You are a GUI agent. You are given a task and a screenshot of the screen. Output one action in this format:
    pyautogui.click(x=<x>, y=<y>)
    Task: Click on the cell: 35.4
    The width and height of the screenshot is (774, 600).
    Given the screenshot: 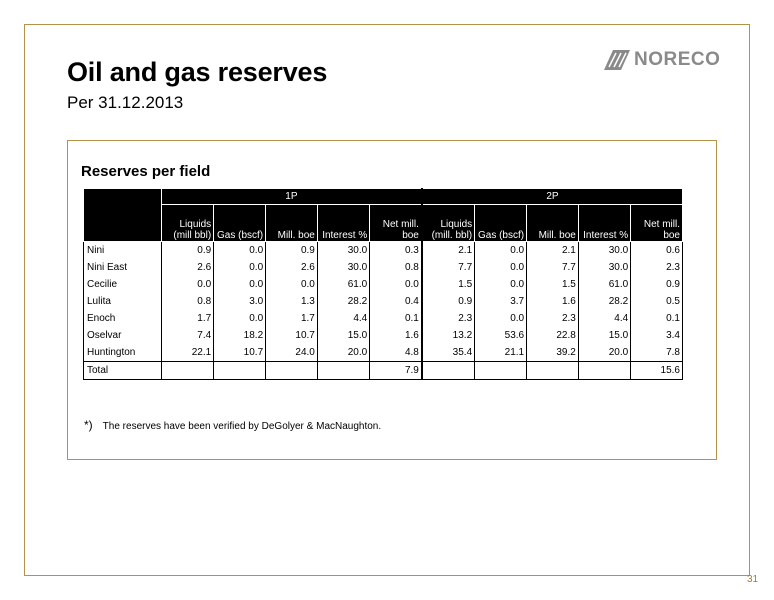 What is the action you would take?
    pyautogui.click(x=447, y=353)
    